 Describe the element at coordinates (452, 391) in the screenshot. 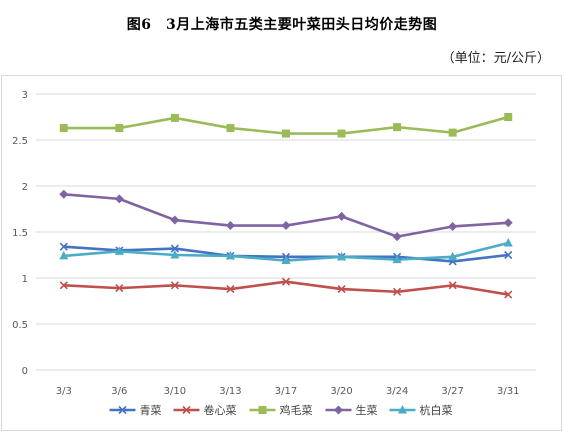

I see `x-tick-label: 3/27` at that location.